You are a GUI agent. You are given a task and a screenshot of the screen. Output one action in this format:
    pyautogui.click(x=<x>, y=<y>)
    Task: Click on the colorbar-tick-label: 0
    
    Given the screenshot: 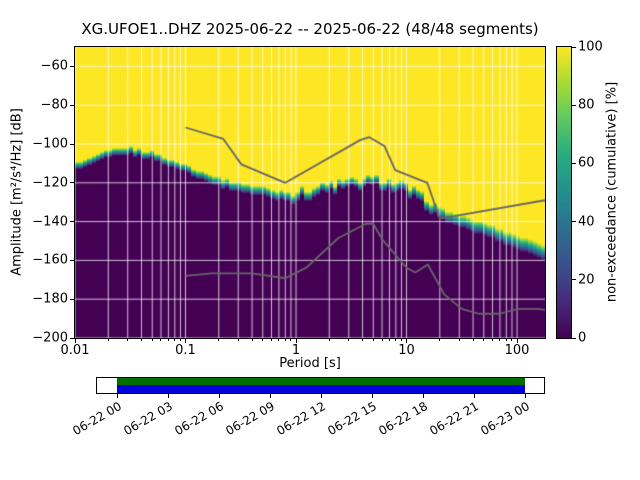 What is the action you would take?
    pyautogui.click(x=582, y=338)
    